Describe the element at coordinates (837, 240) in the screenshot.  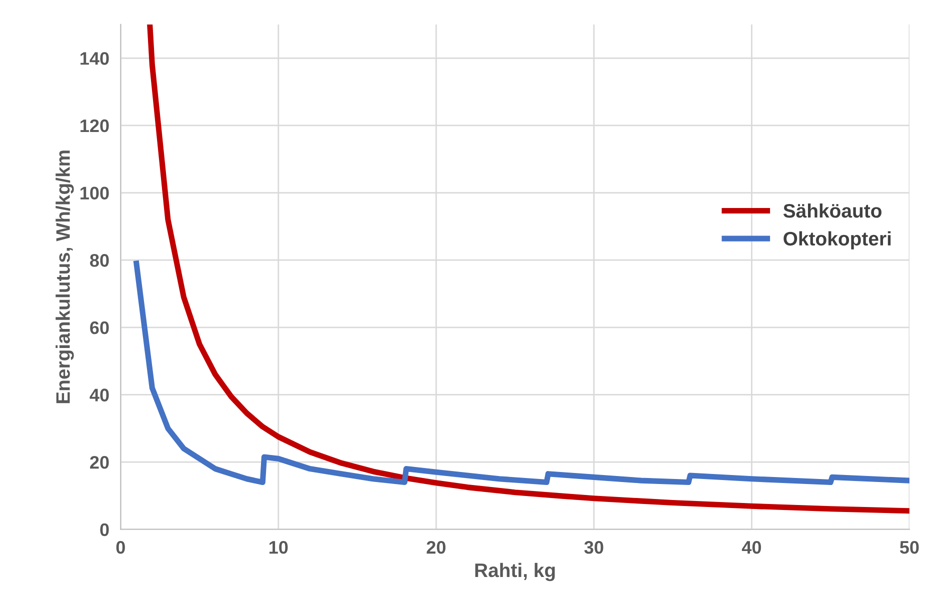
I see `legend-label: Oktokopteri` at that location.